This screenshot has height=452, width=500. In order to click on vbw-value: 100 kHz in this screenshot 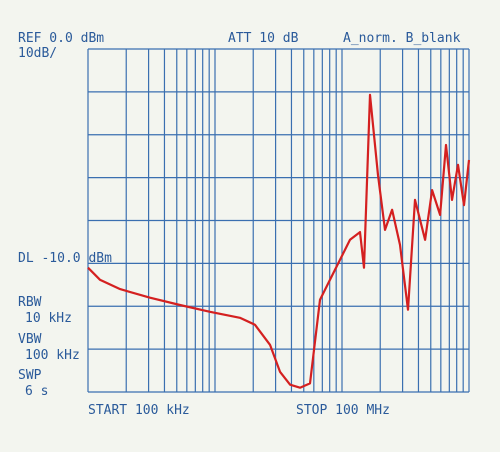, I will do `click(52, 355)`.